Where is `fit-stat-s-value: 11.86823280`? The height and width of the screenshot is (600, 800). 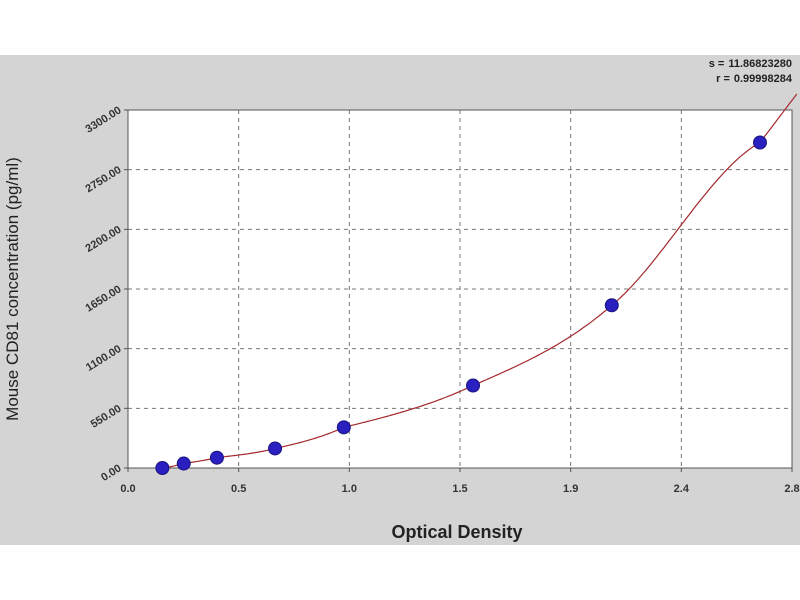
fit-stat-s-value: 11.86823280 is located at coordinates (760, 64).